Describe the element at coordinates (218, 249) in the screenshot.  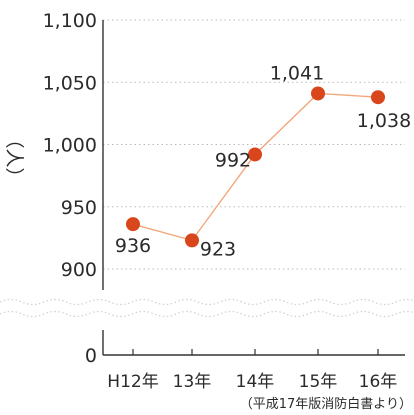
I see `data-label-1: 923` at that location.